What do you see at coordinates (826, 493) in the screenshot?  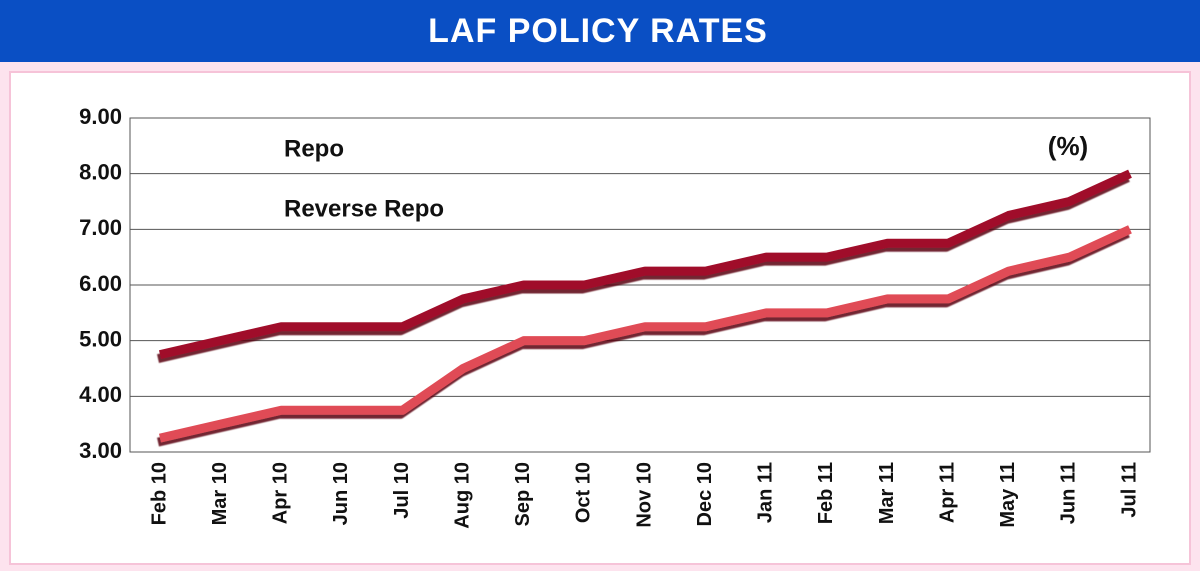 I see `x-tick-label: Feb 11` at bounding box center [826, 493].